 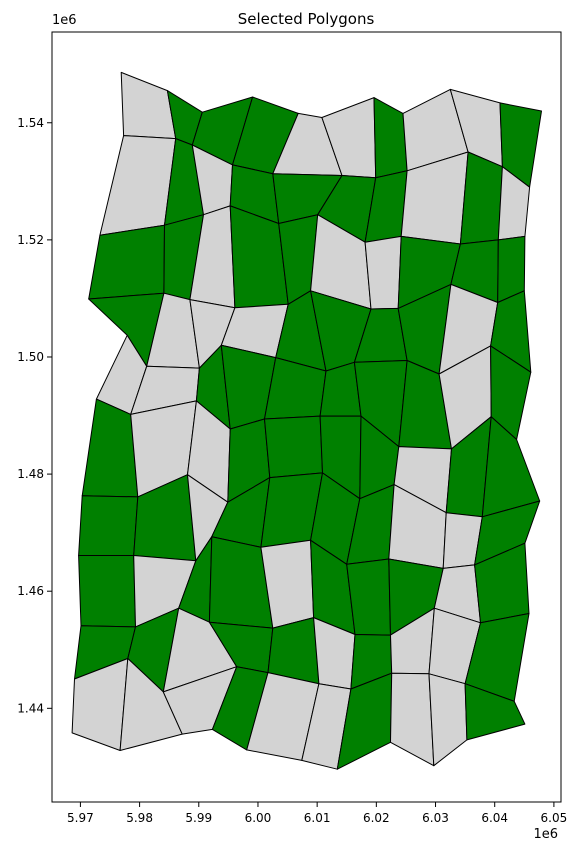 What do you see at coordinates (30, 240) in the screenshot?
I see `y-tick-label: 1.52` at bounding box center [30, 240].